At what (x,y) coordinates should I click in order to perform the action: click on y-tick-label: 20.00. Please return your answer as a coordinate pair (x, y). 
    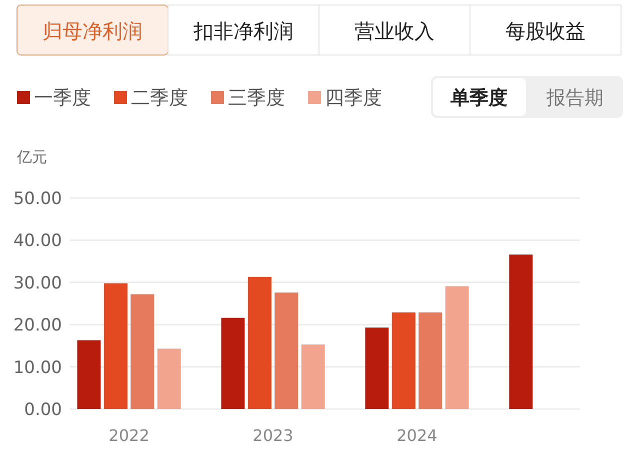
    Looking at the image, I should click on (37, 326).